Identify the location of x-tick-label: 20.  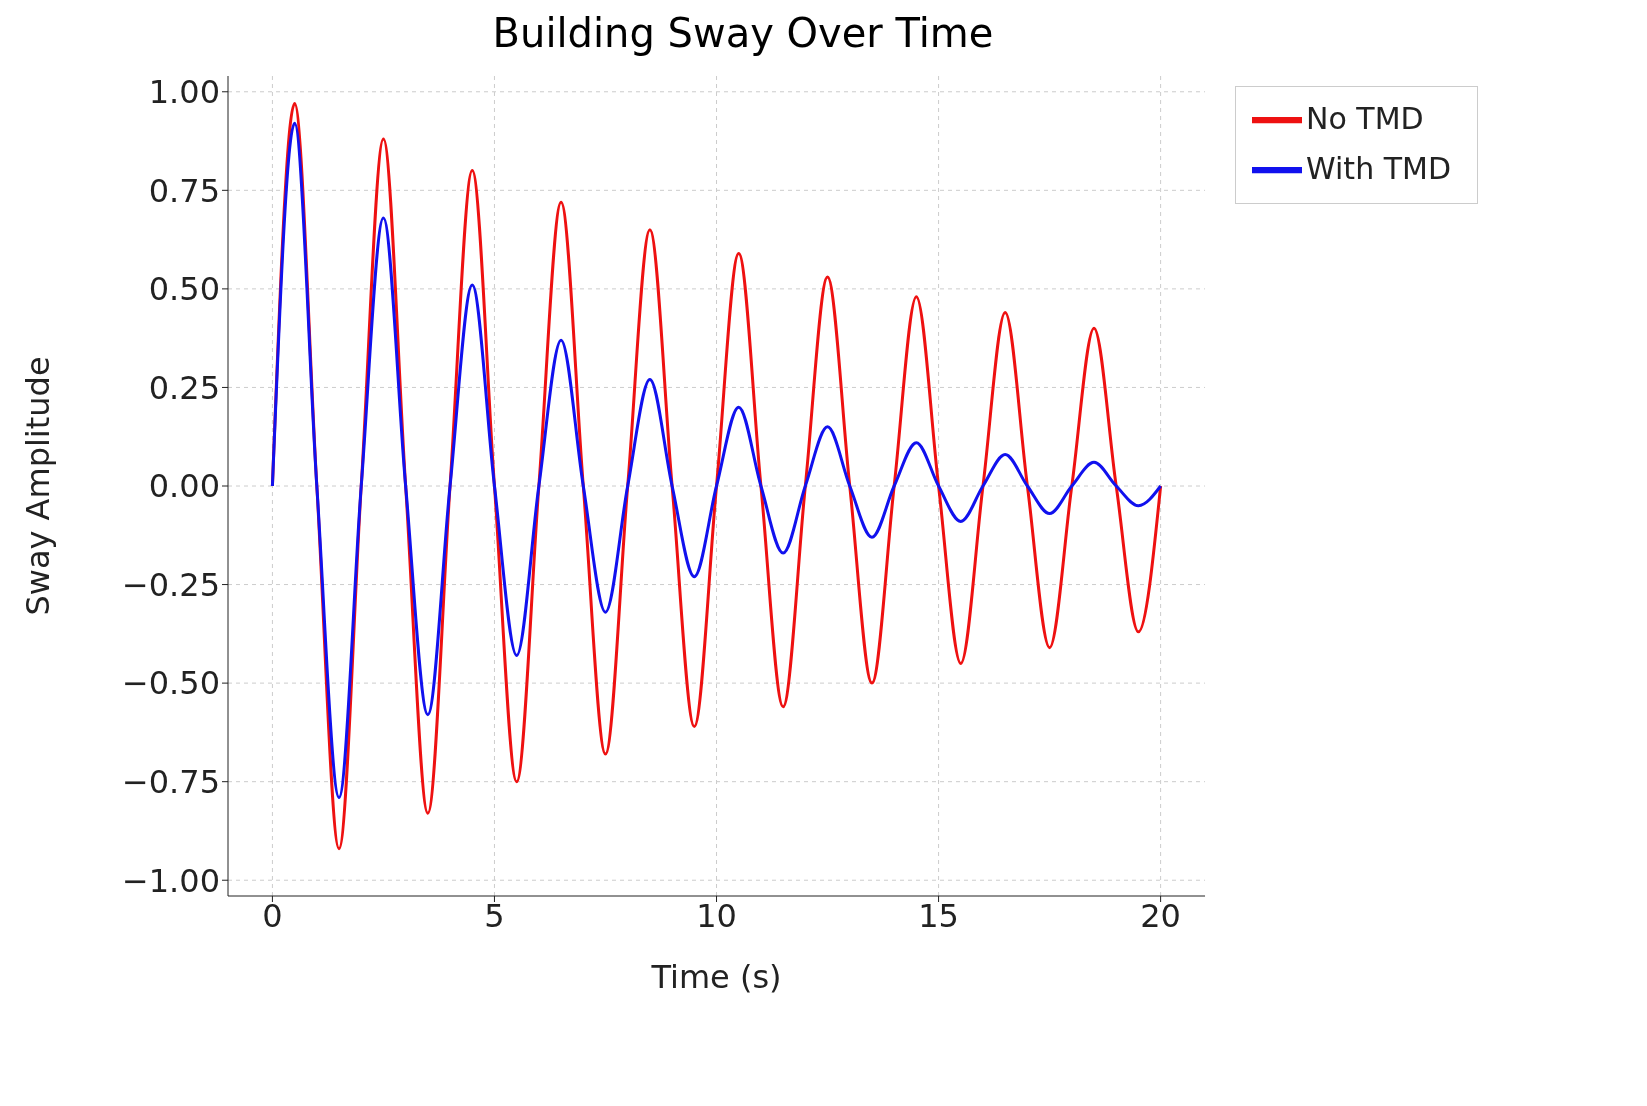
(1160, 915).